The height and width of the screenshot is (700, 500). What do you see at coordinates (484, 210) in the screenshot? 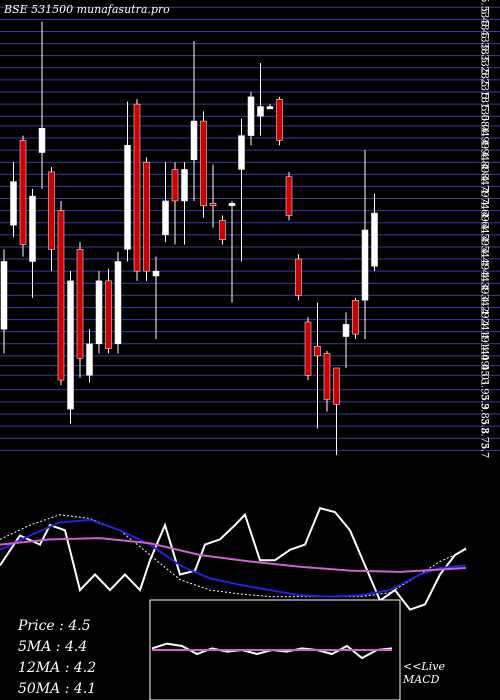
I see `y-tick-label: 4.69` at bounding box center [484, 210].